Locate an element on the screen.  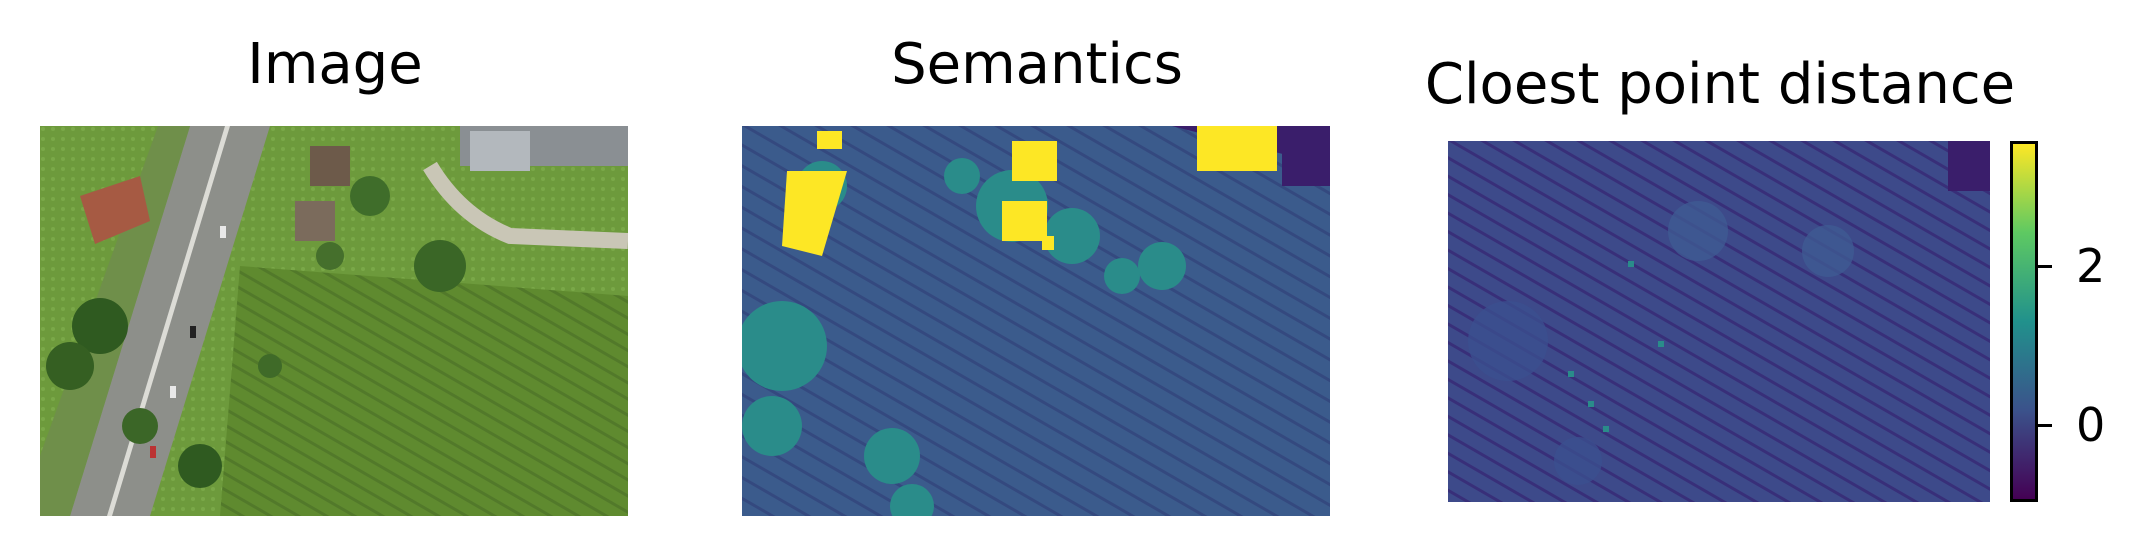
panel-title-semantics: Semantics is located at coordinates (1037, 64).